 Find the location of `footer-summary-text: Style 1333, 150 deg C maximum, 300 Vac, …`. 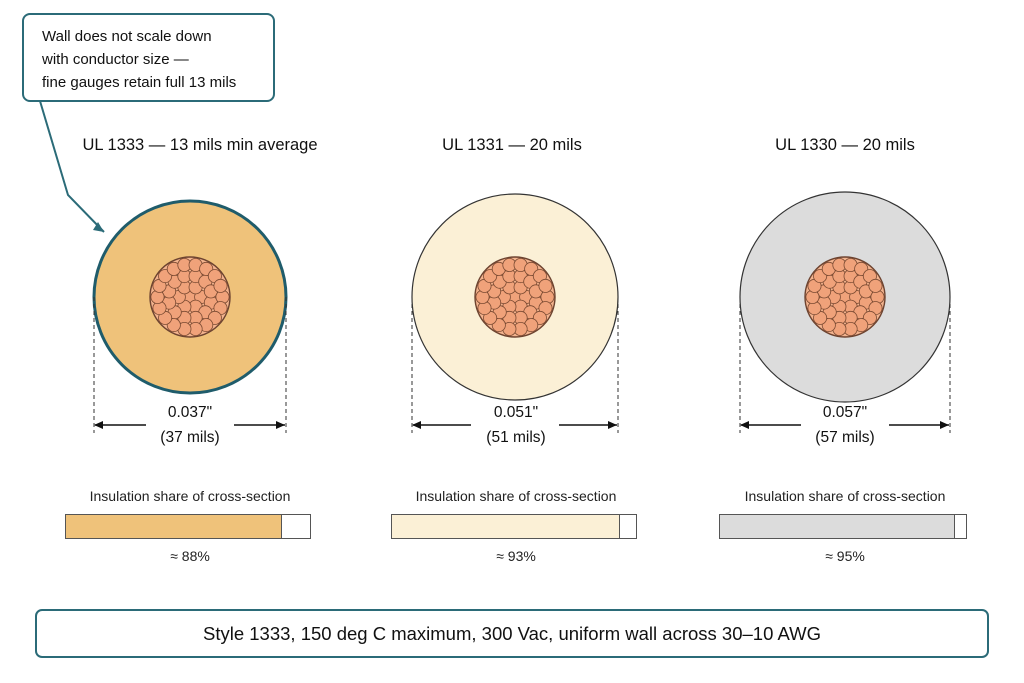

footer-summary-text: Style 1333, 150 deg C maximum, 300 Vac, … is located at coordinates (512, 633).